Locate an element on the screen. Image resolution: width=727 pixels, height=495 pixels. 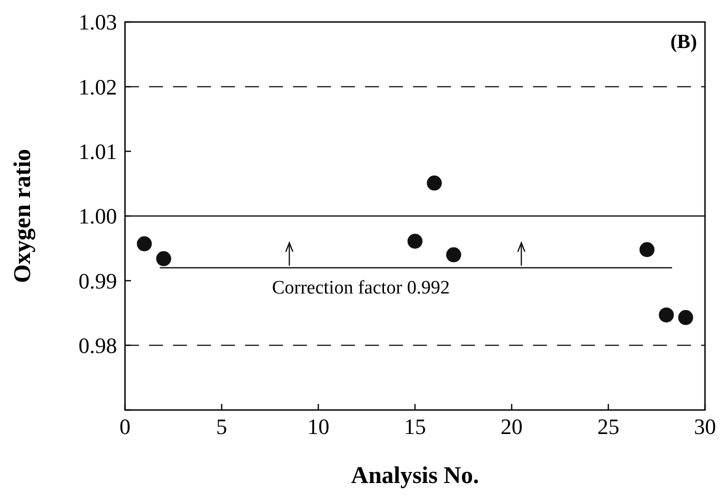
x-tick-label: 20 is located at coordinates (511, 426).